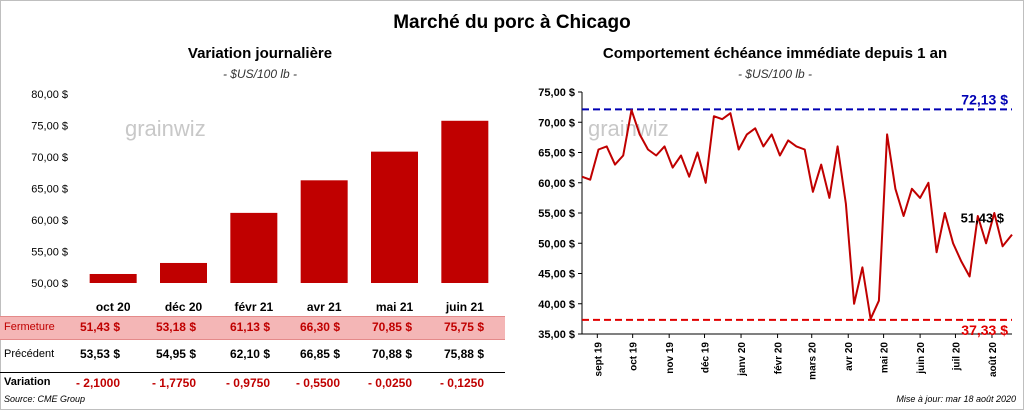 The image size is (1024, 410). What do you see at coordinates (512, 22) in the screenshot?
I see `page-title: Marché du porc à Chicago` at bounding box center [512, 22].